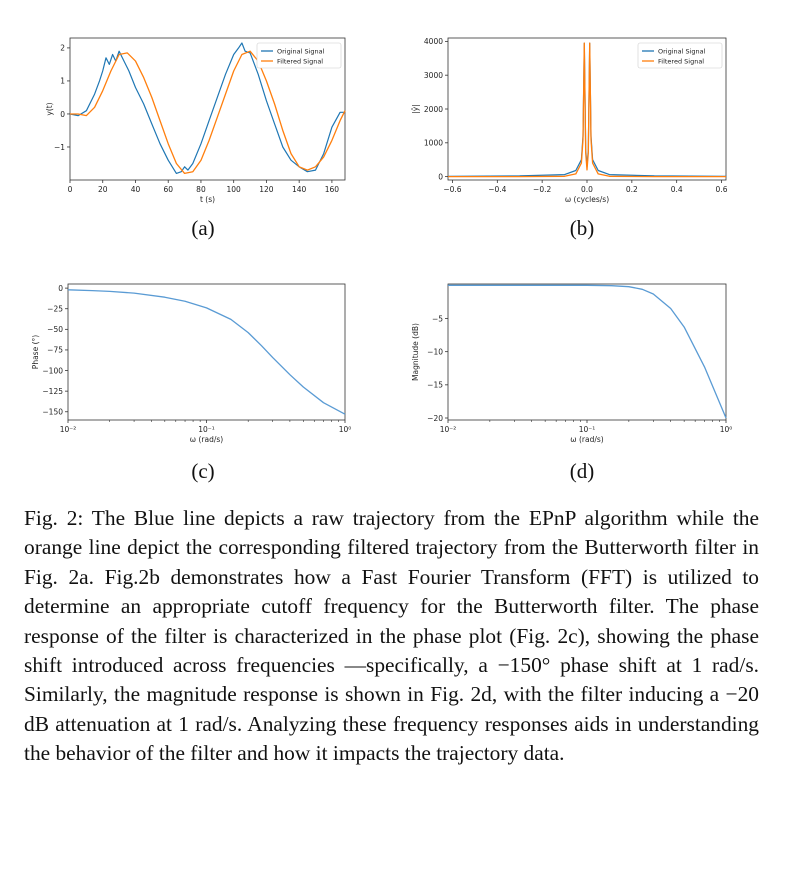  Describe the element at coordinates (415, 352) in the screenshot. I see `y-axis-label: Magnitude (dB)` at that location.